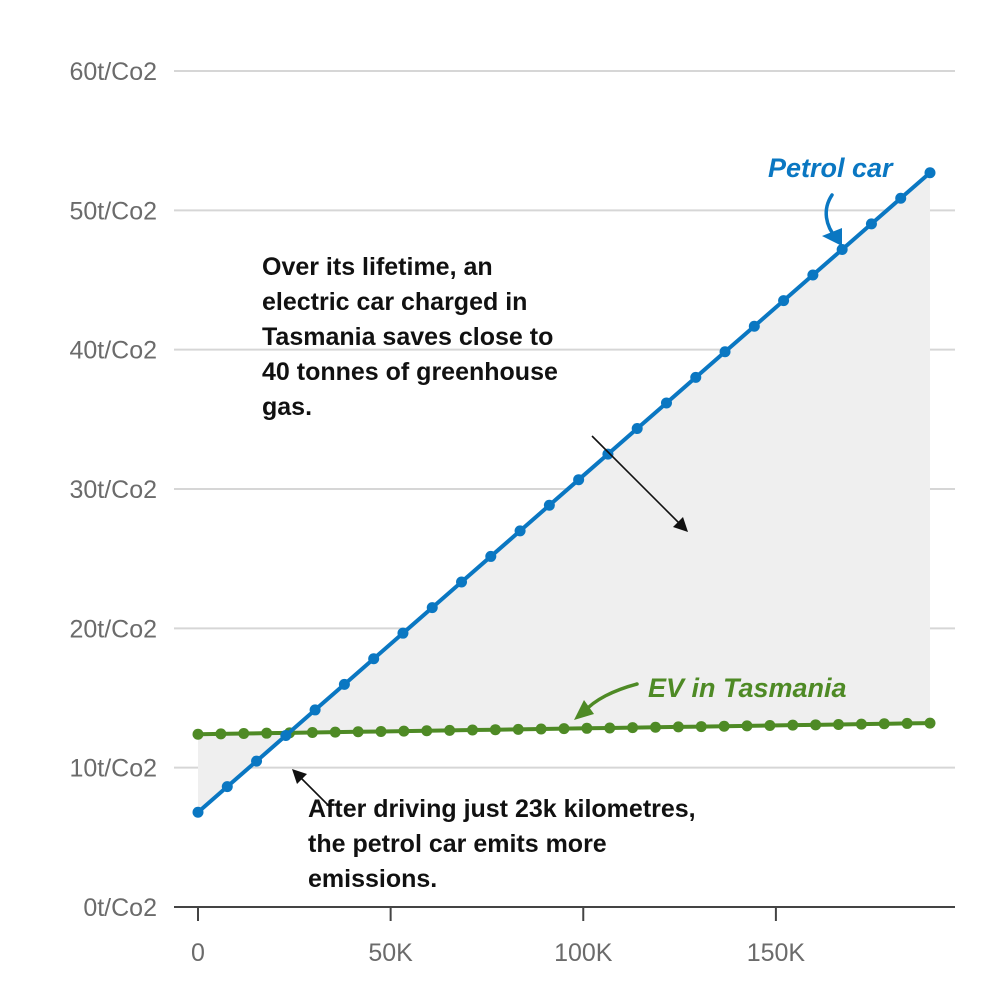 The height and width of the screenshot is (1000, 1000). Describe the element at coordinates (747, 688) in the screenshot. I see `series-label-ev-tasmania: EV in Tasmania` at that location.